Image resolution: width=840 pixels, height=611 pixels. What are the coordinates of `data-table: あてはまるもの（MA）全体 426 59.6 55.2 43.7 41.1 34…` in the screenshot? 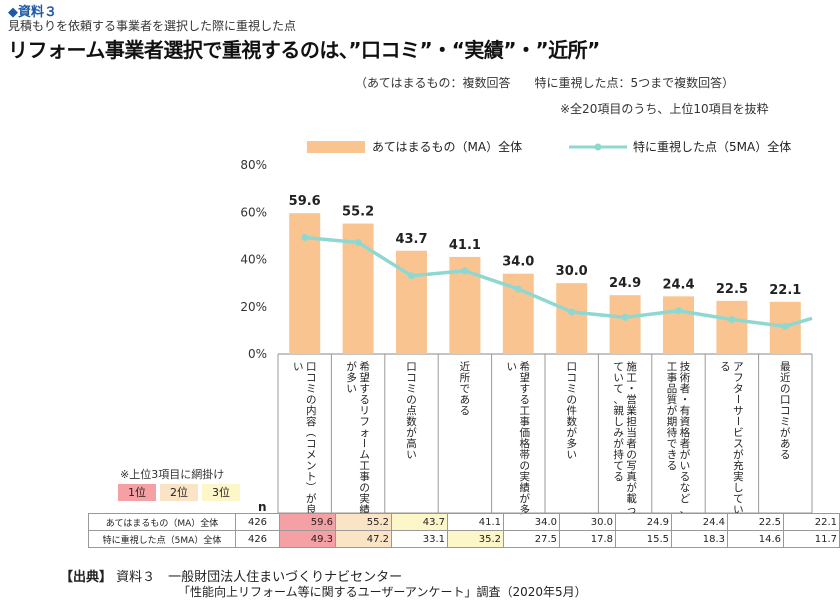 It's located at (464, 530).